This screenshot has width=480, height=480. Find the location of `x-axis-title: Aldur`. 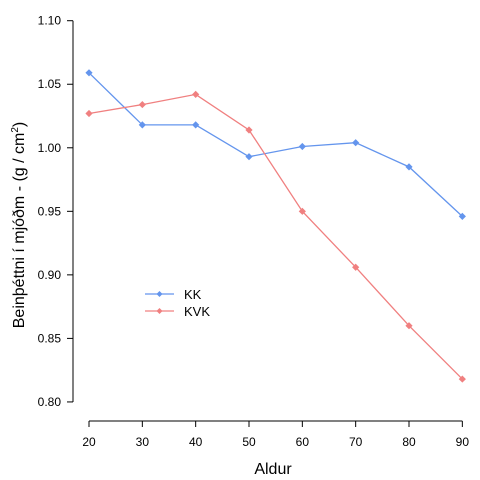

x-axis-title: Aldur is located at coordinates (273, 469).